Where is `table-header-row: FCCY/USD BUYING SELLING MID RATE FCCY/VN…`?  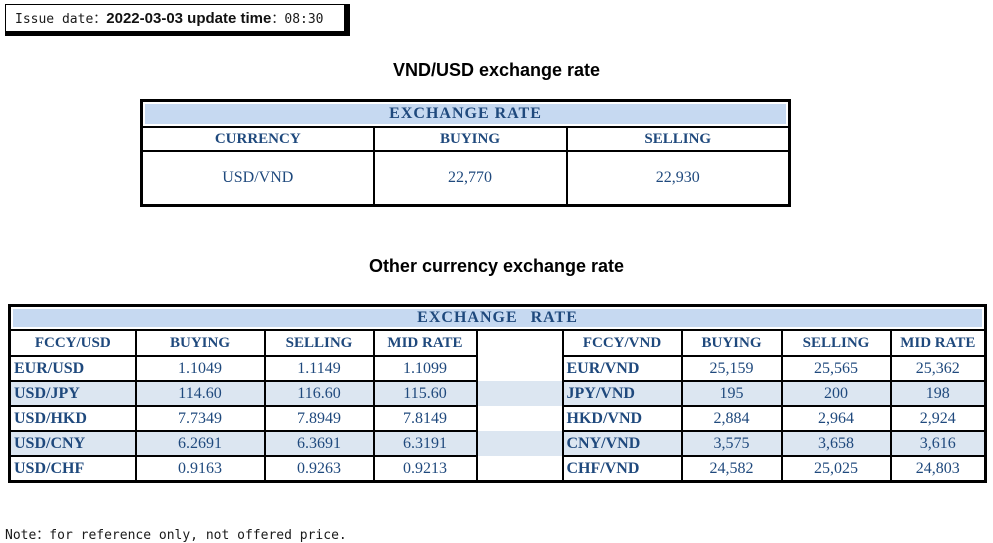
table-header-row: FCCY/USD BUYING SELLING MID RATE FCCY/VN… is located at coordinates (497, 343).